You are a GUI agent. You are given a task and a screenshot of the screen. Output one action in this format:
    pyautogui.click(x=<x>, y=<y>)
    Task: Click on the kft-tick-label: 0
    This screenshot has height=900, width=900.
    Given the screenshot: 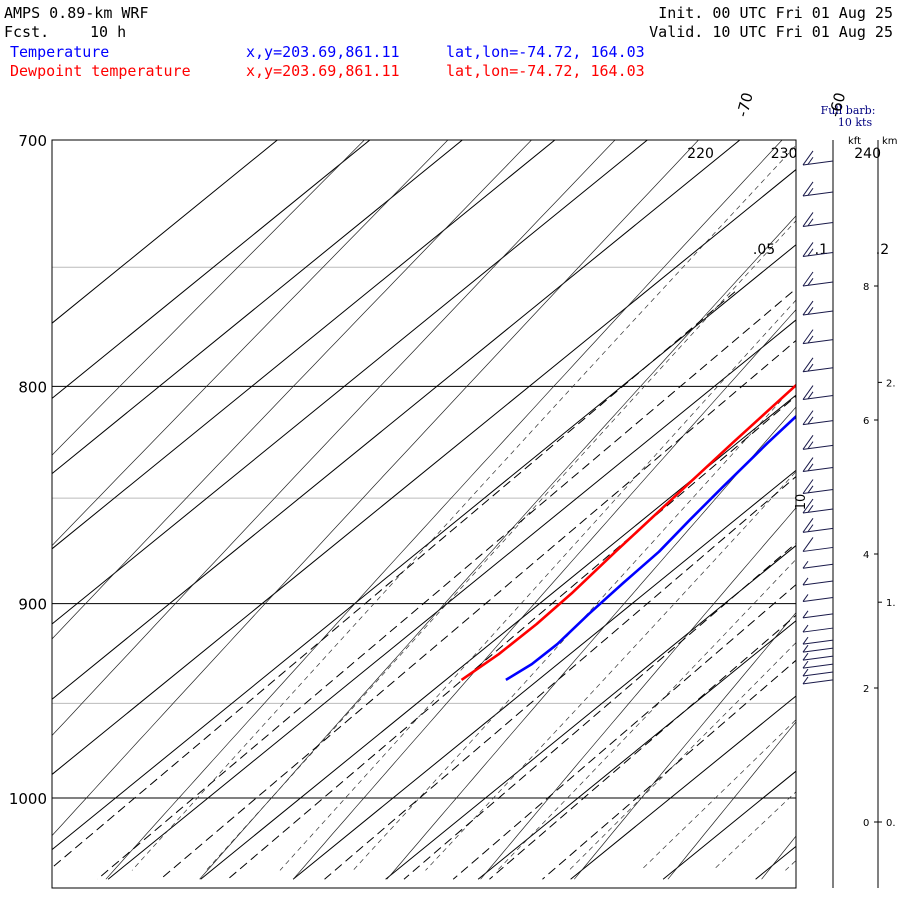 What is the action you would take?
    pyautogui.click(x=866, y=823)
    